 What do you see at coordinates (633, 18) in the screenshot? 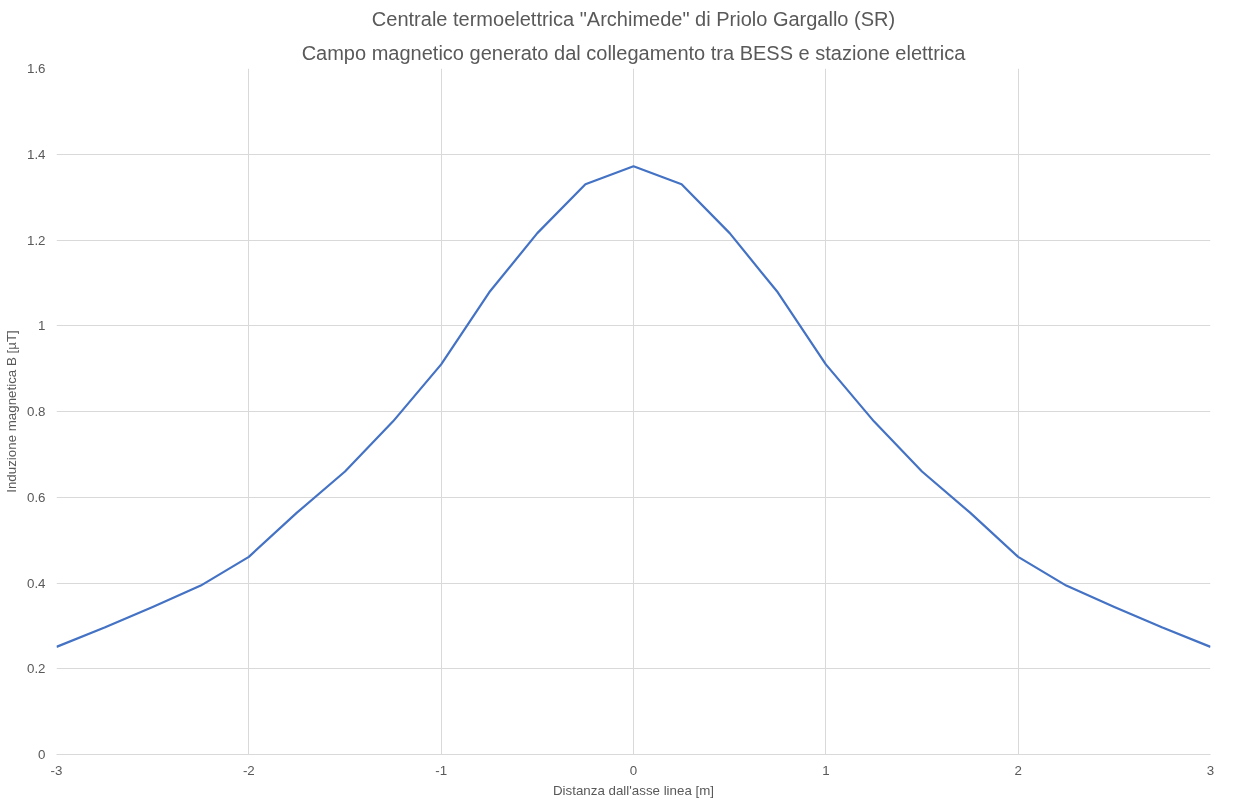
I see `chart-title: Centrale termoelettrica "Archimede" di Priolo Gargallo (SR)` at bounding box center [633, 18].